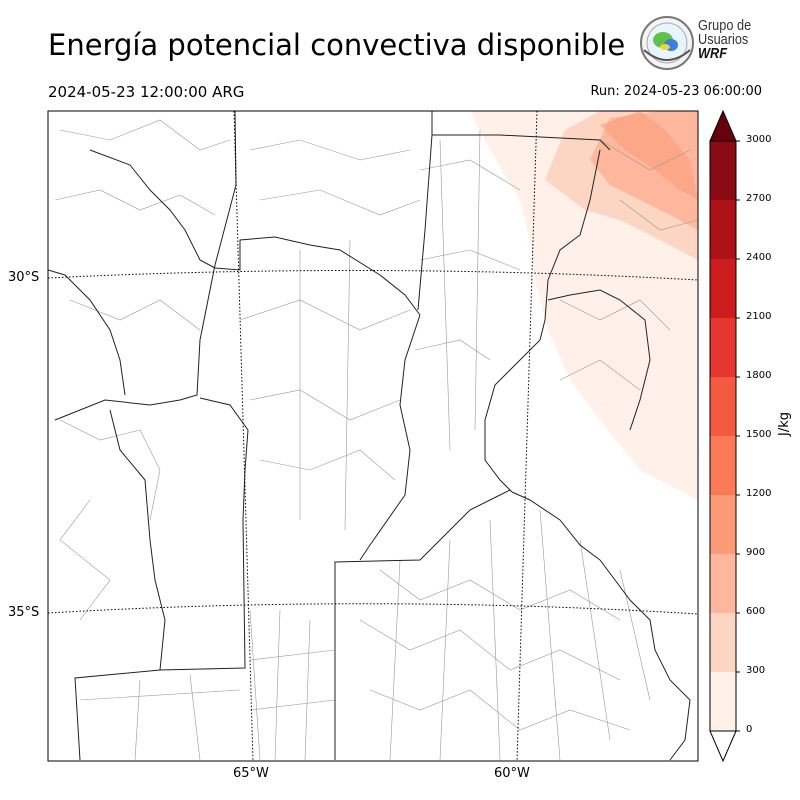 This screenshot has width=800, height=800. What do you see at coordinates (337, 45) in the screenshot?
I see `map-title: Energía potencial convectiva disponible` at bounding box center [337, 45].